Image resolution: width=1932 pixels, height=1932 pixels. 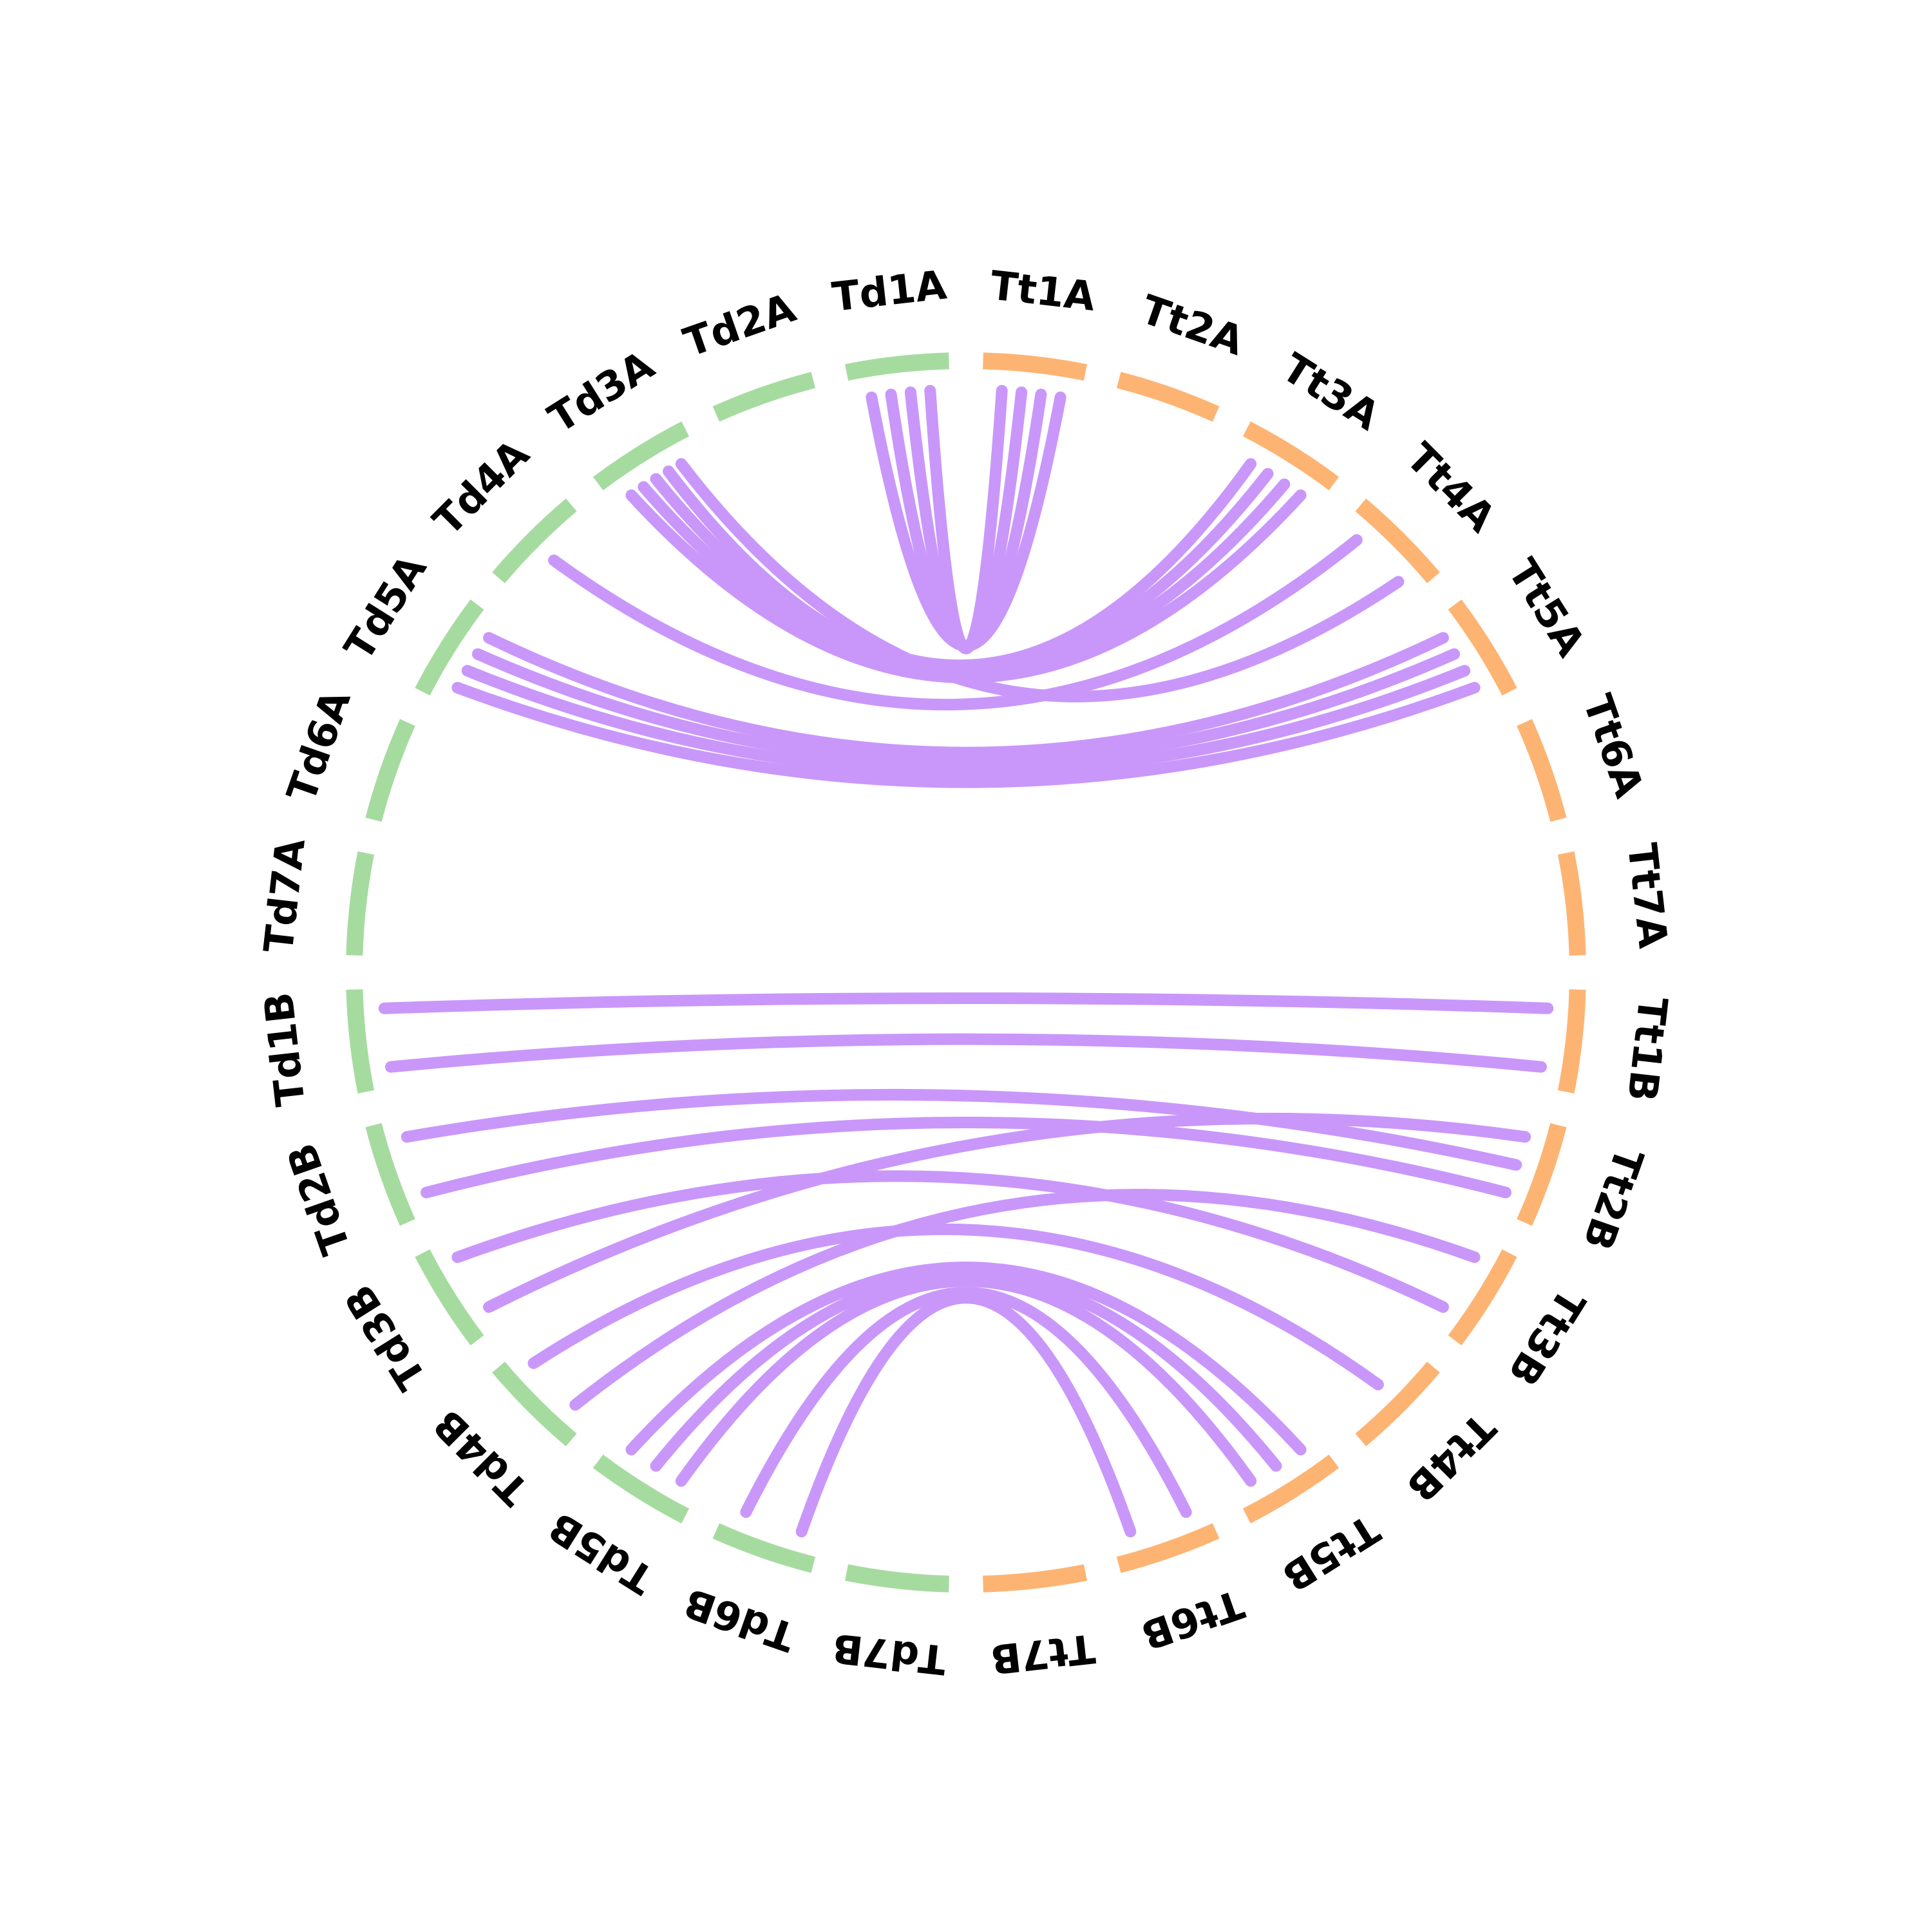 I want to click on chromosome-arc-tt2b, so click(x=1542, y=1174).